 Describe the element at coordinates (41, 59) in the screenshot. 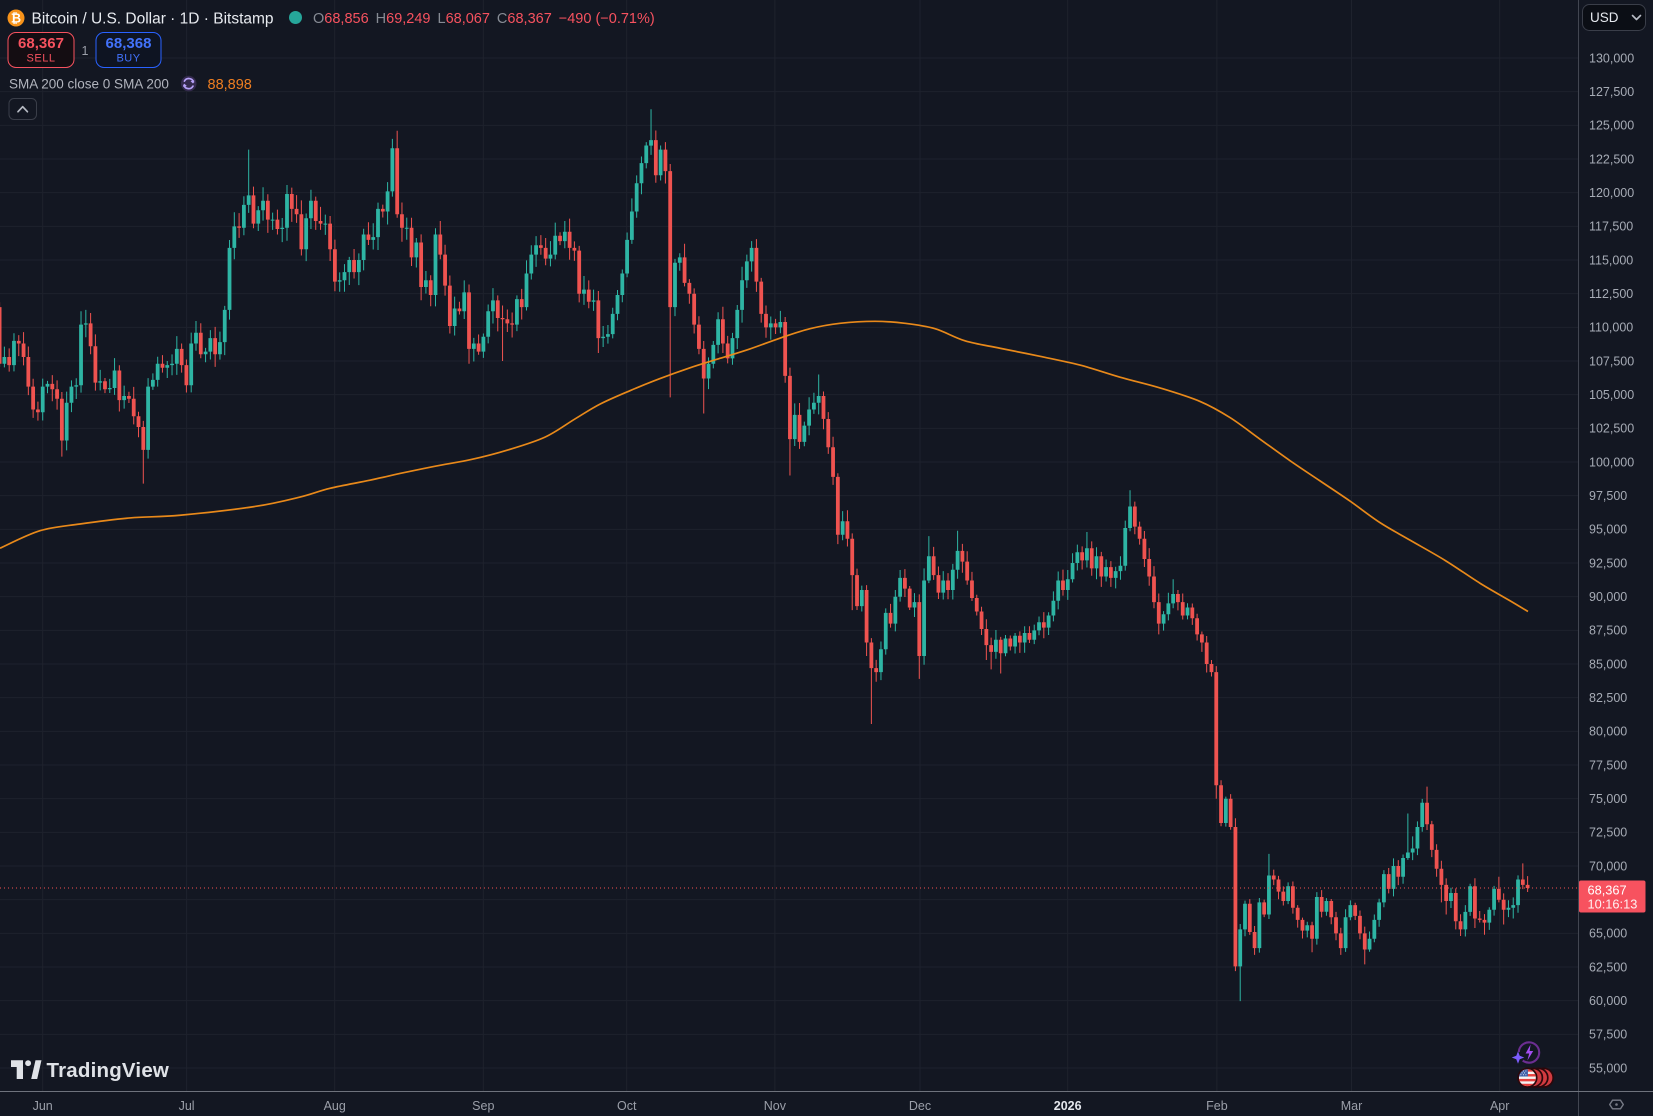

I see `svg-text: SELL` at that location.